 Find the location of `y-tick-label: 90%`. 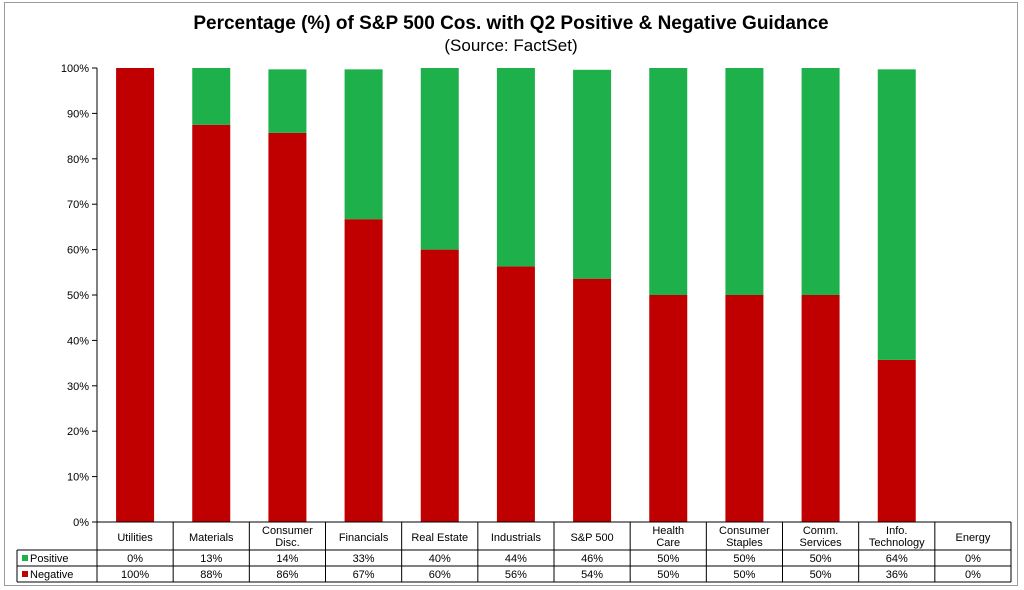

y-tick-label: 90% is located at coordinates (78, 114).